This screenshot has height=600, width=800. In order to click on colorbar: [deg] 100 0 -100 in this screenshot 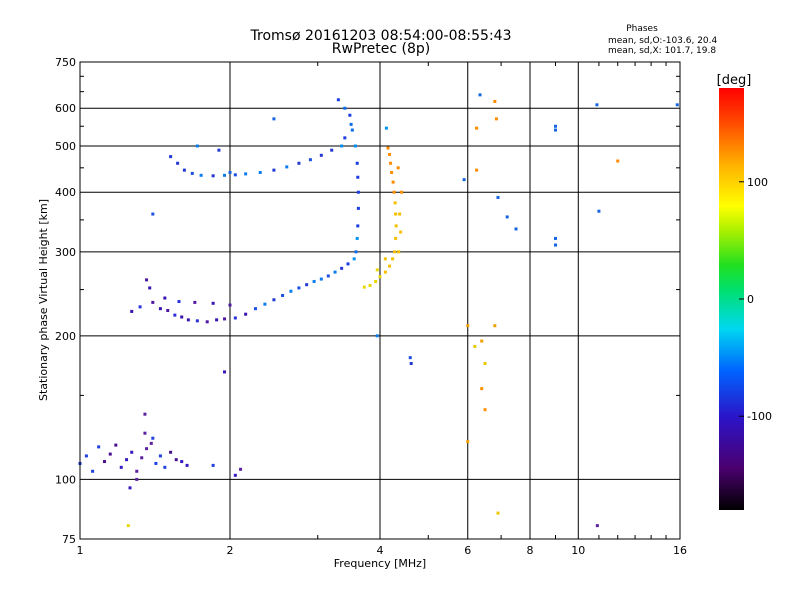, I will do `click(744, 291)`.